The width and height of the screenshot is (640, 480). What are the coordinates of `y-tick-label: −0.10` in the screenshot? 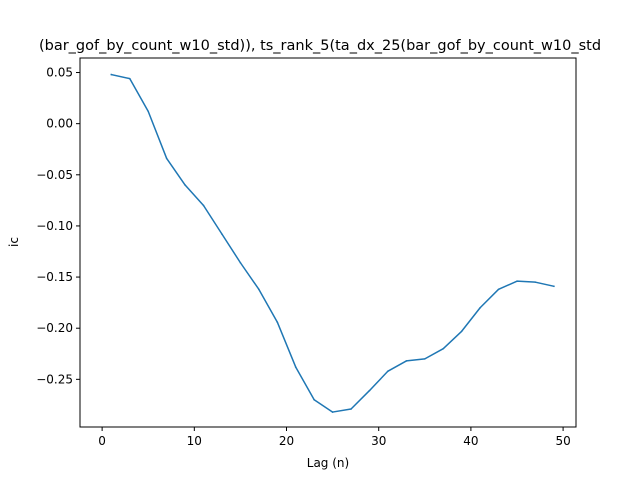 It's located at (54, 226).